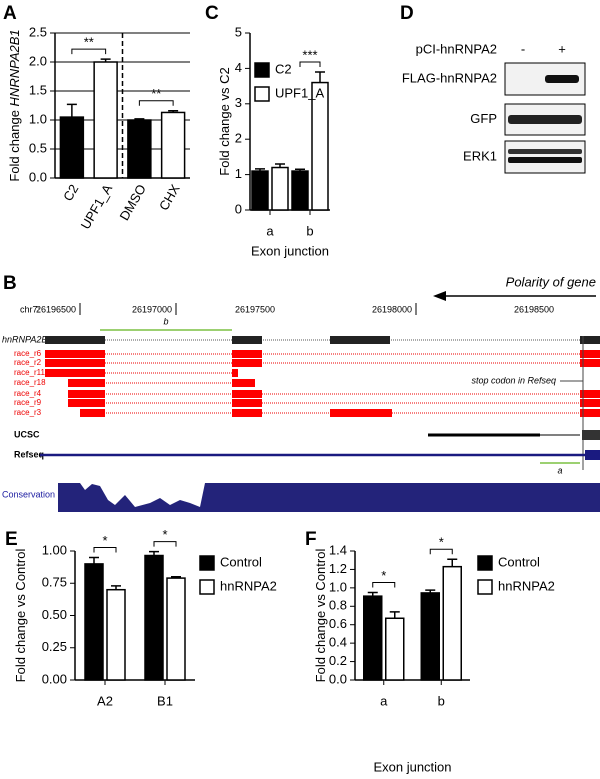 The image size is (600, 779). Describe the element at coordinates (338, 660) in the screenshot. I see `y-tick-label: 0.2` at that location.